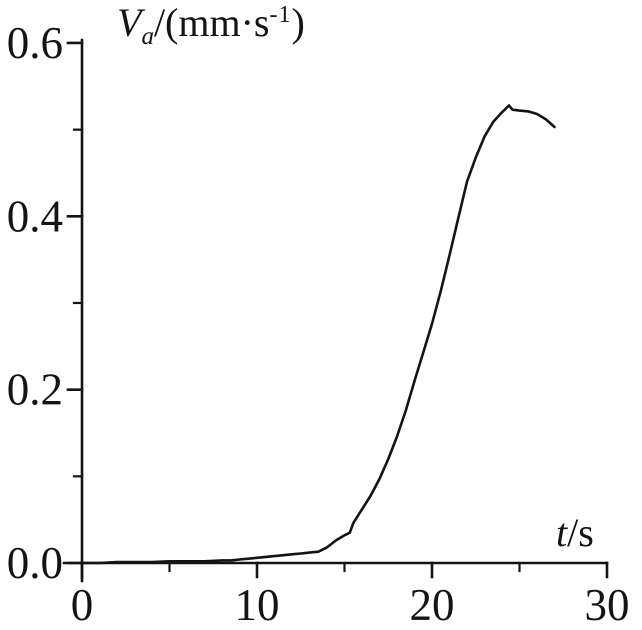 The height and width of the screenshot is (630, 642). I want to click on y-axis-unit: mm·s, so click(224, 22).